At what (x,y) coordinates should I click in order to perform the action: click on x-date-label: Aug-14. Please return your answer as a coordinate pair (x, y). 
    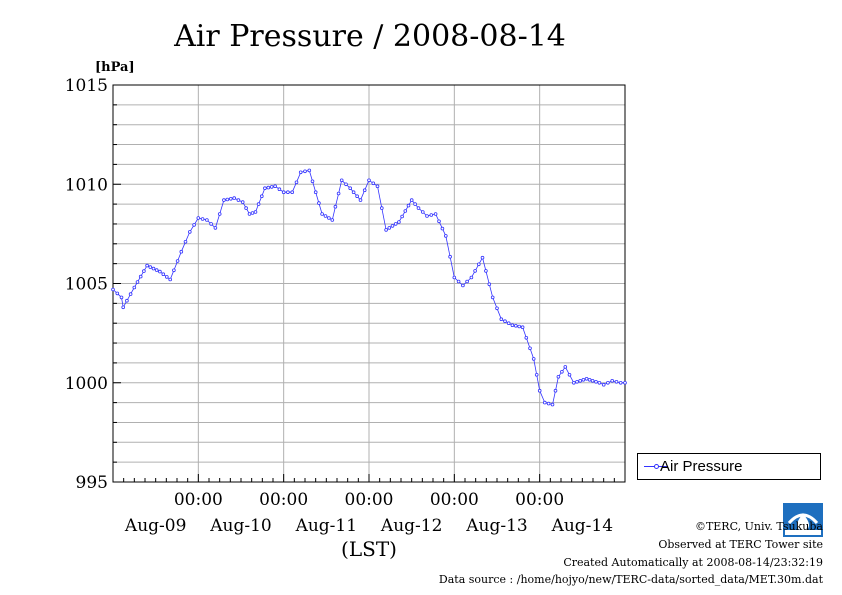
    Looking at the image, I should click on (582, 526).